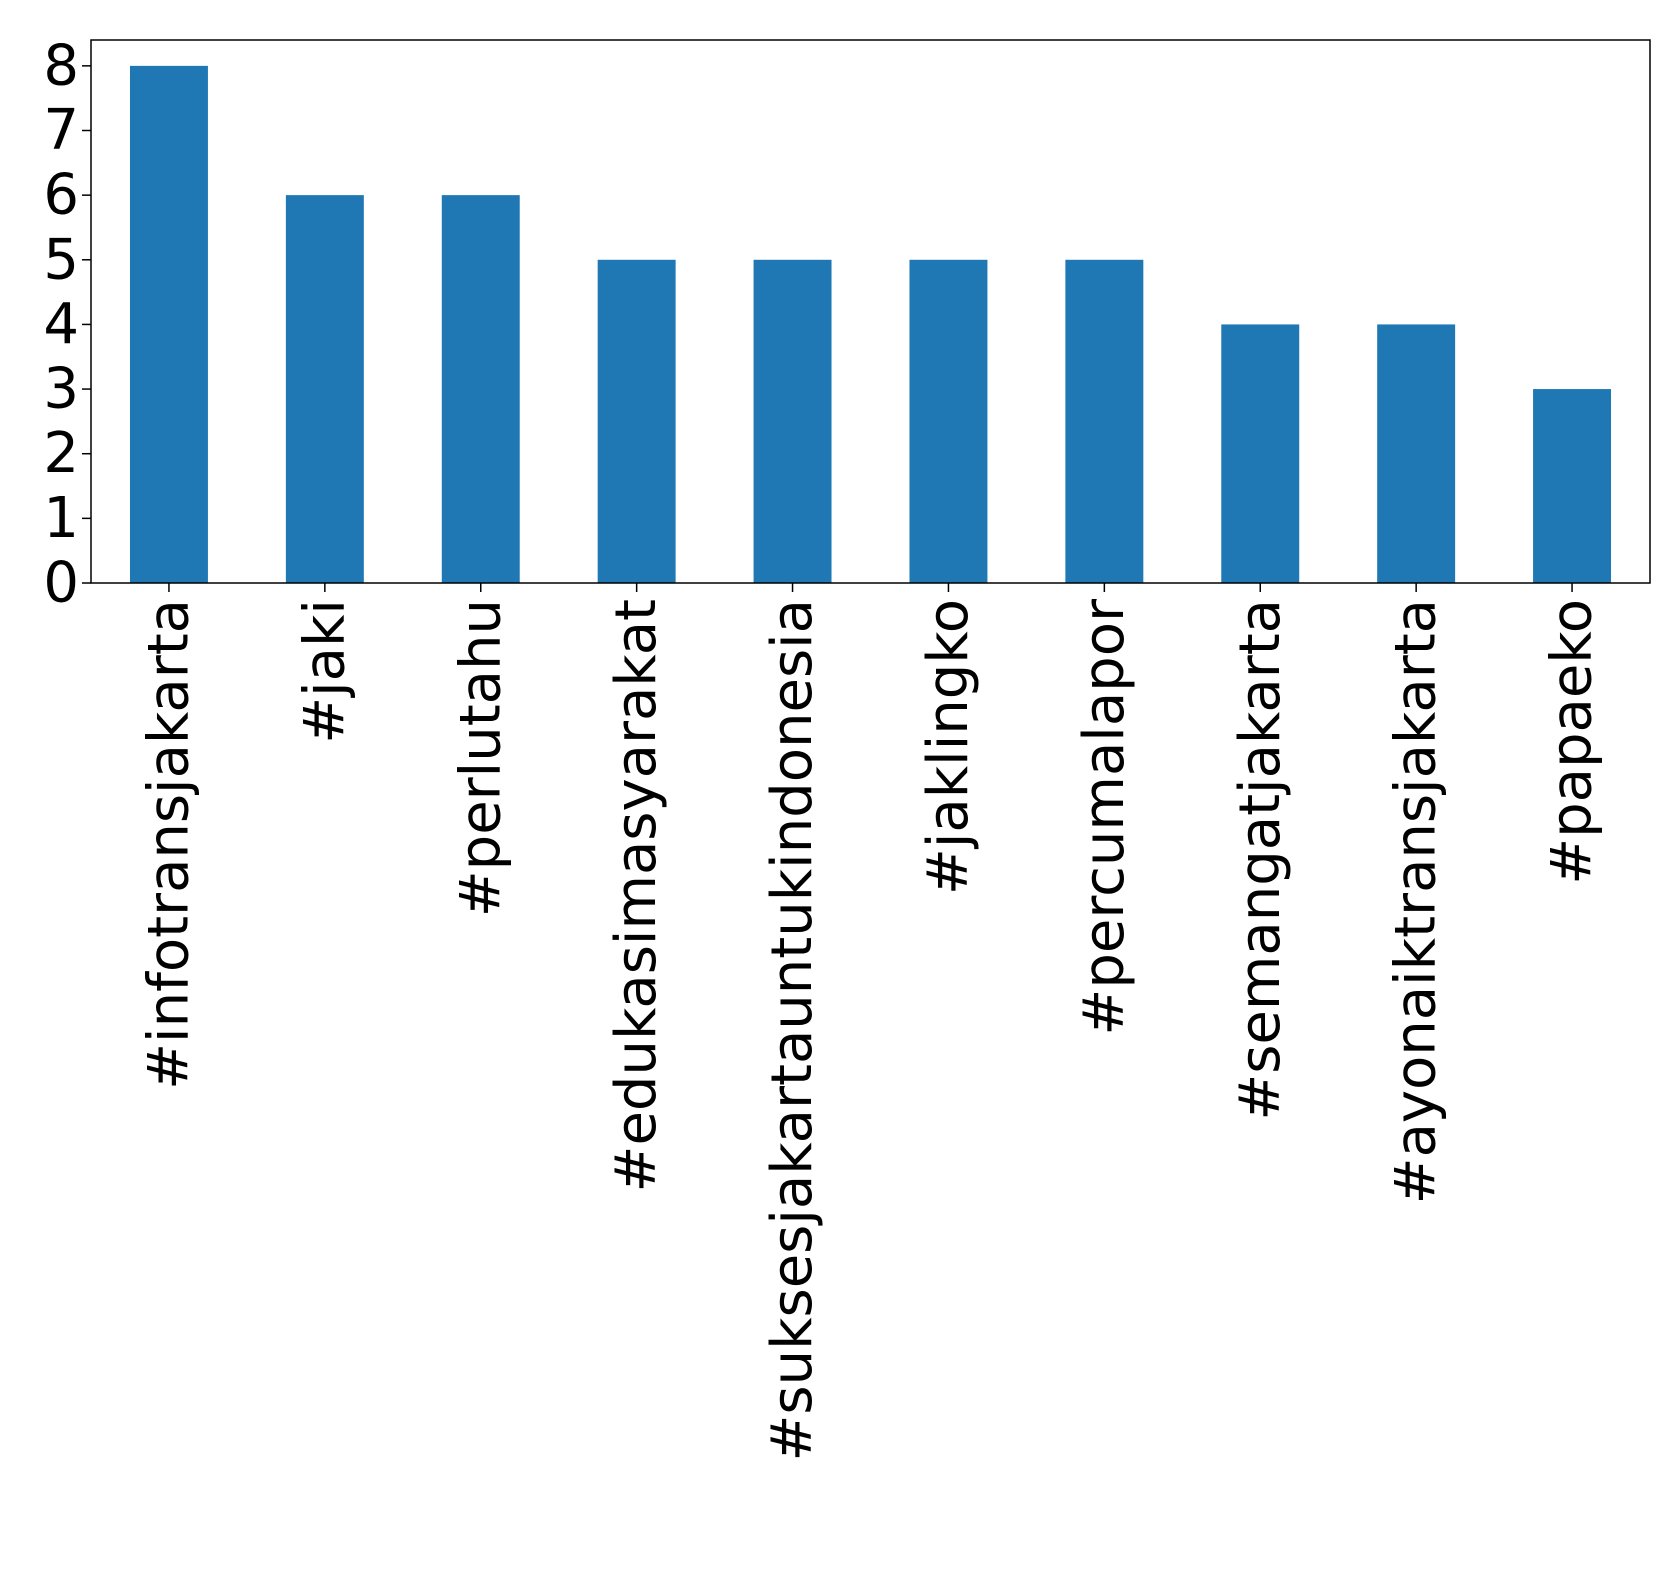 The height and width of the screenshot is (1590, 1679). I want to click on y-tick-label: 7, so click(61, 130).